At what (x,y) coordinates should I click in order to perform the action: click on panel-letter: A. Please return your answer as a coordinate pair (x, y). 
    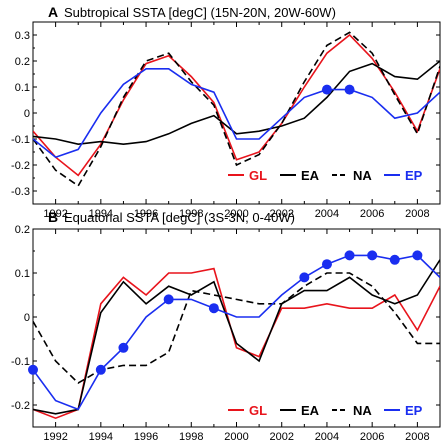
    Looking at the image, I should click on (53, 12).